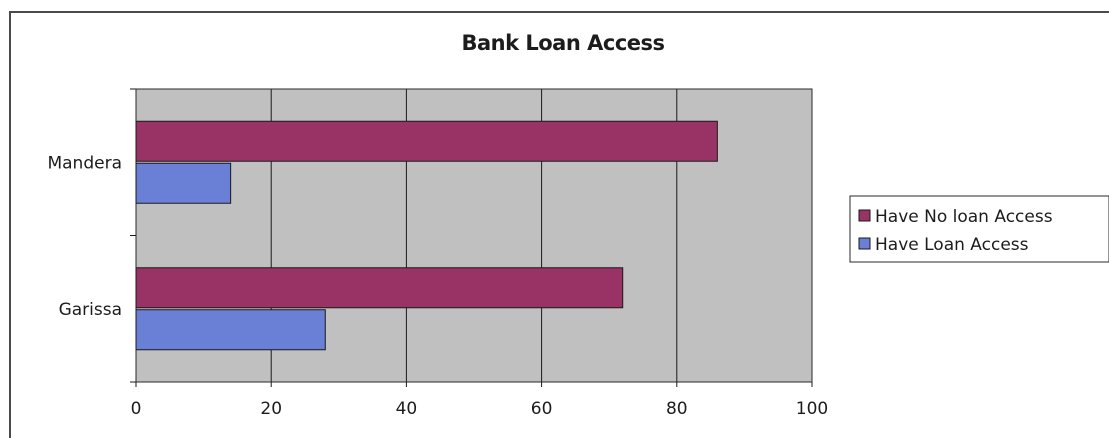  I want to click on bar-have-no-loan-access-mandera, so click(426, 141).